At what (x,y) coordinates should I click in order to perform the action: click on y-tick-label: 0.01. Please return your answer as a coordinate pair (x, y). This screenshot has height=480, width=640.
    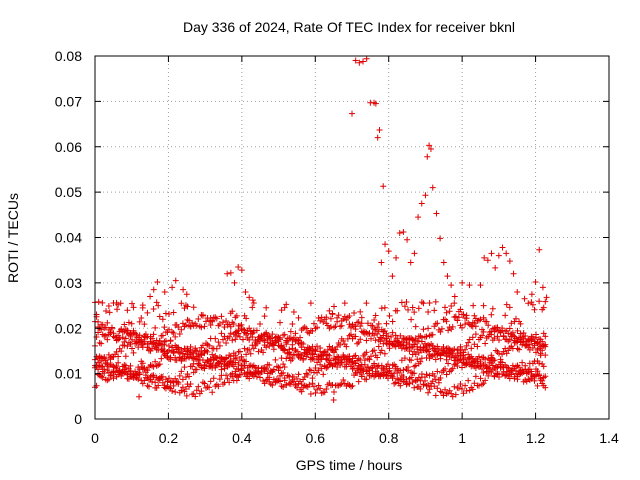
    Looking at the image, I should click on (68, 374).